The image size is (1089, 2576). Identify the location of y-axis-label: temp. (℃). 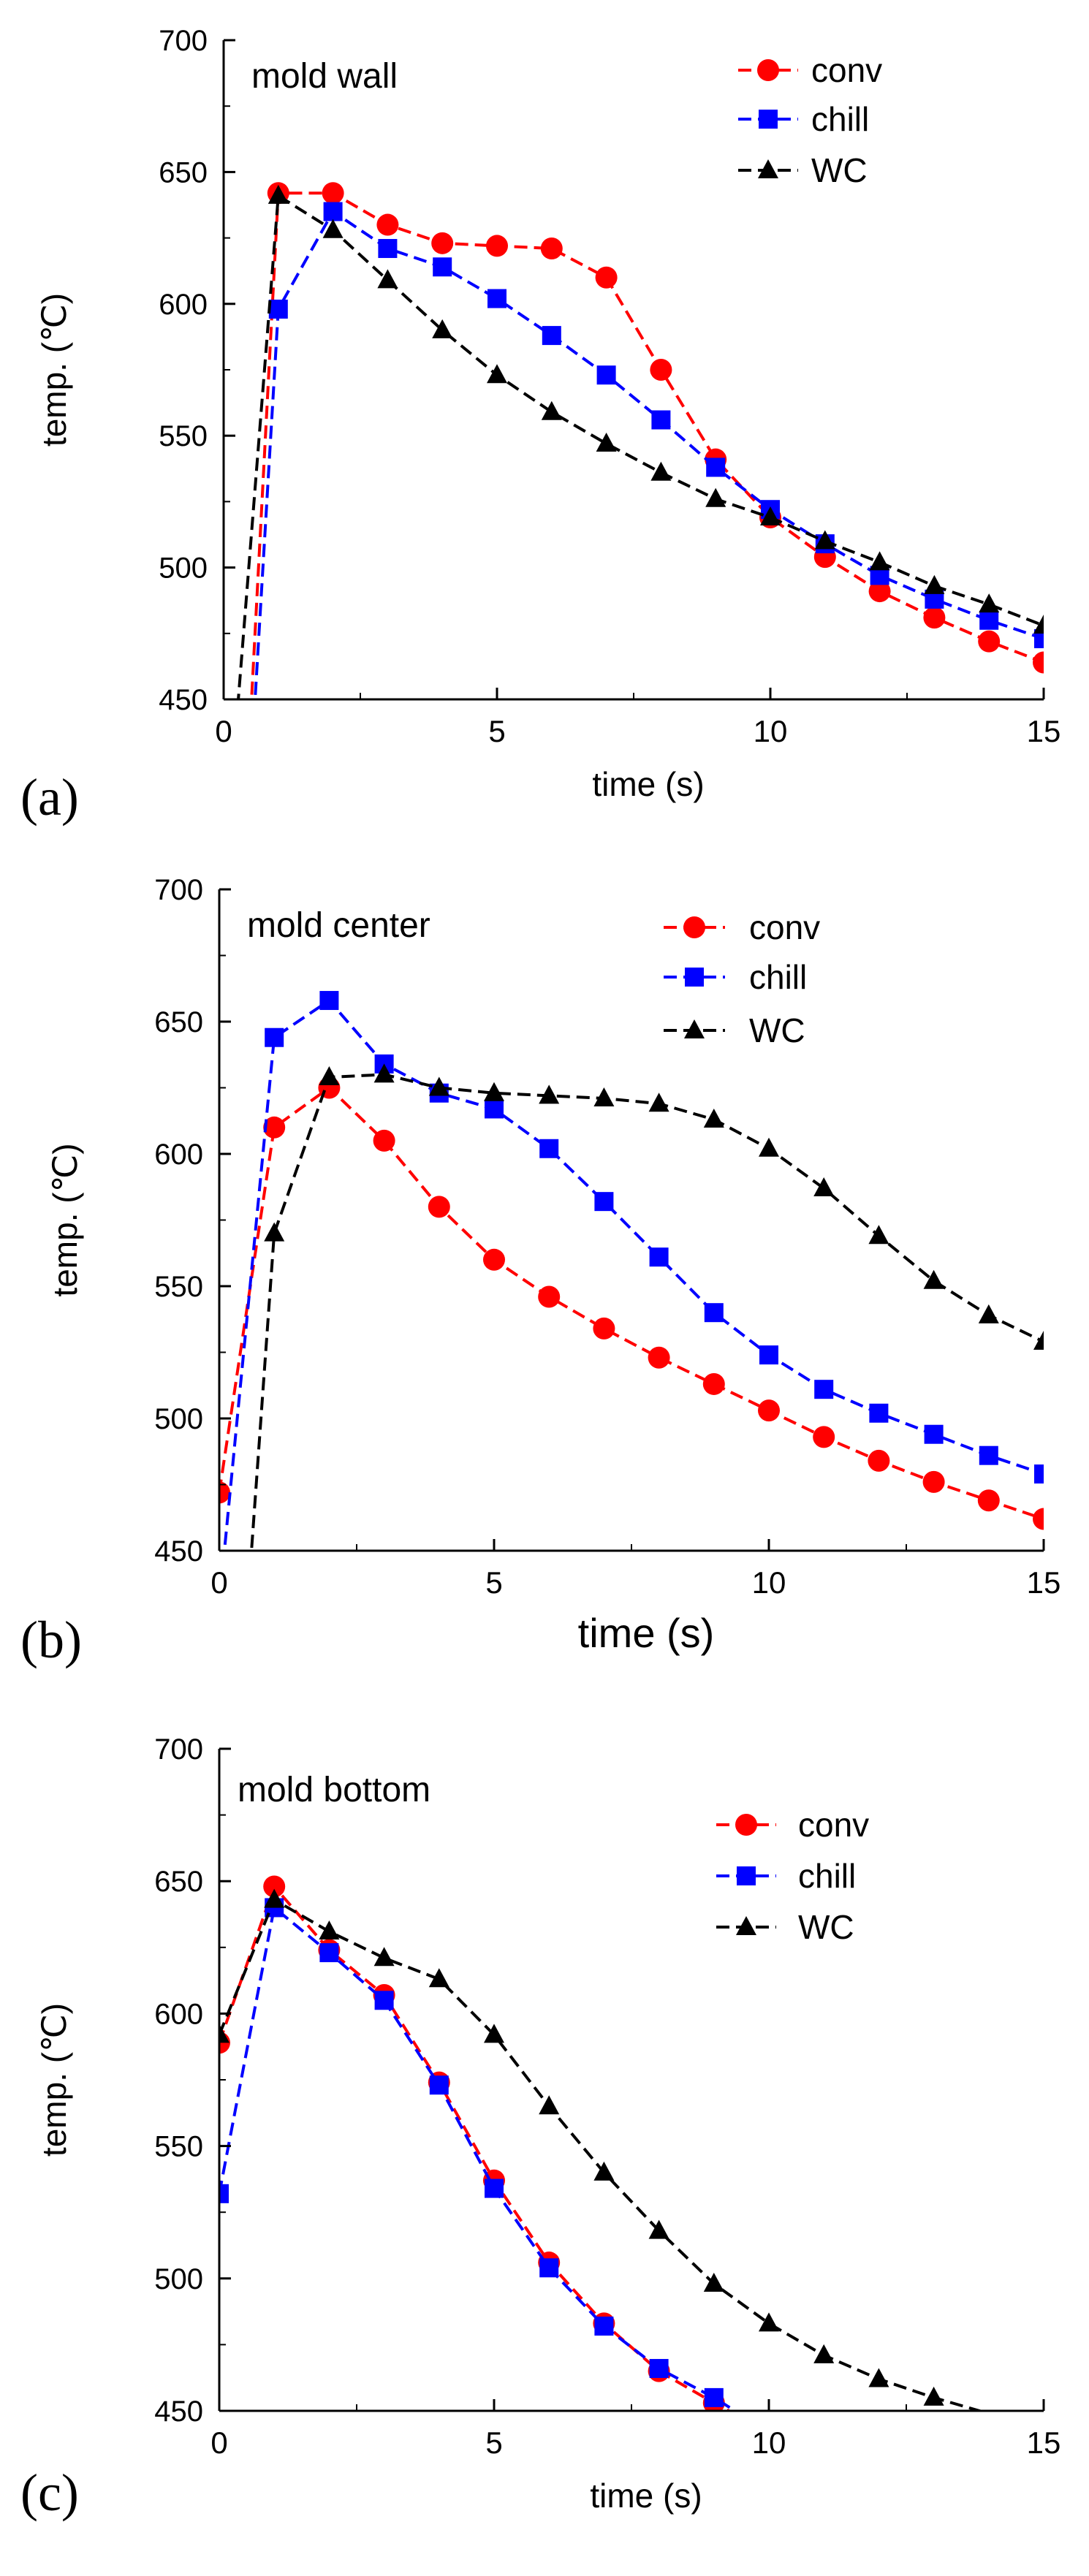
(54, 2080).